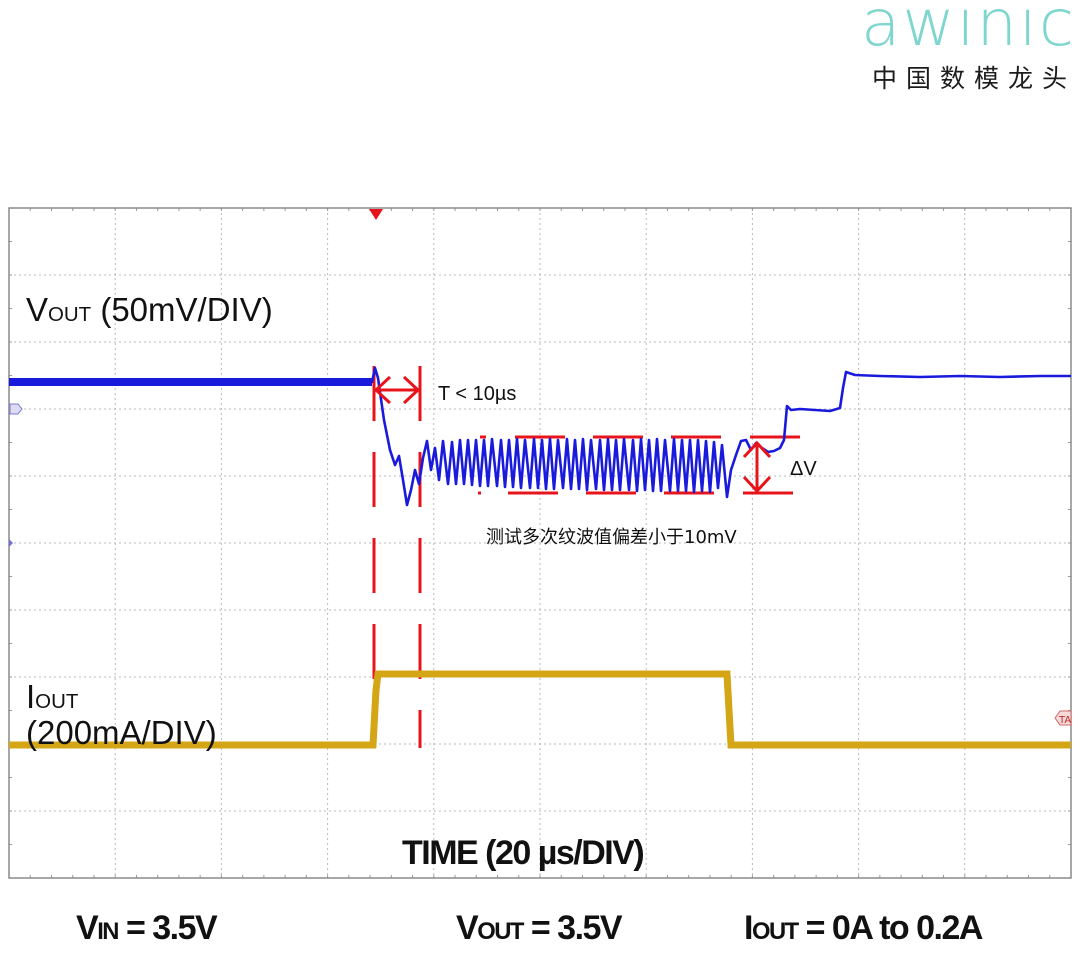 The height and width of the screenshot is (974, 1080). I want to click on ch2-marker-icon, so click(11, 543).